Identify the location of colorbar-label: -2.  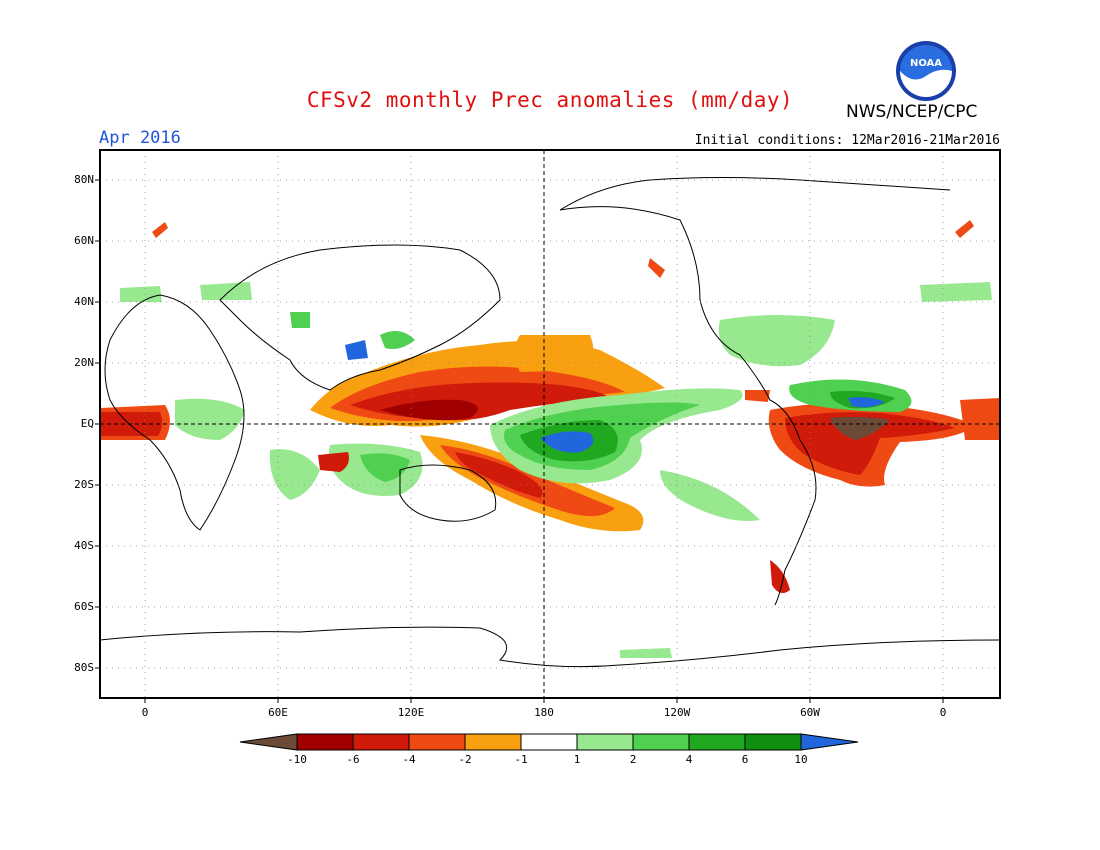
(465, 759).